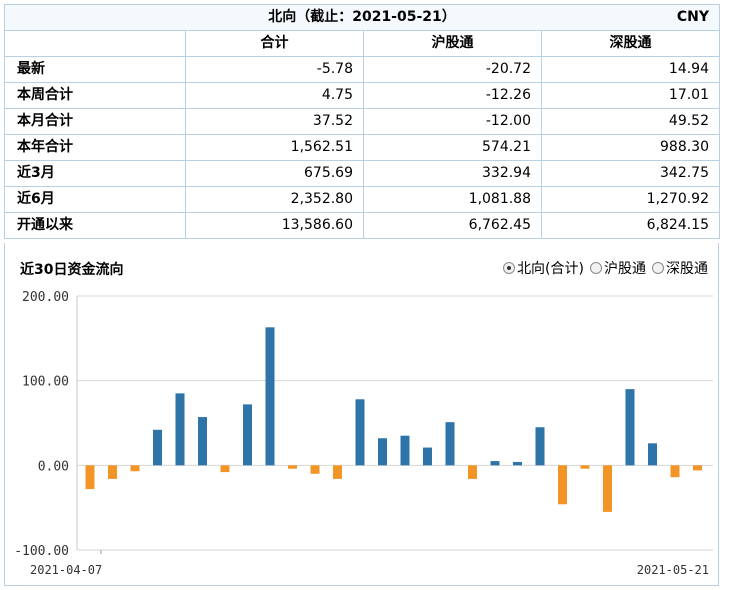  Describe the element at coordinates (45, 297) in the screenshot. I see `y-tick-label: 200.00` at that location.